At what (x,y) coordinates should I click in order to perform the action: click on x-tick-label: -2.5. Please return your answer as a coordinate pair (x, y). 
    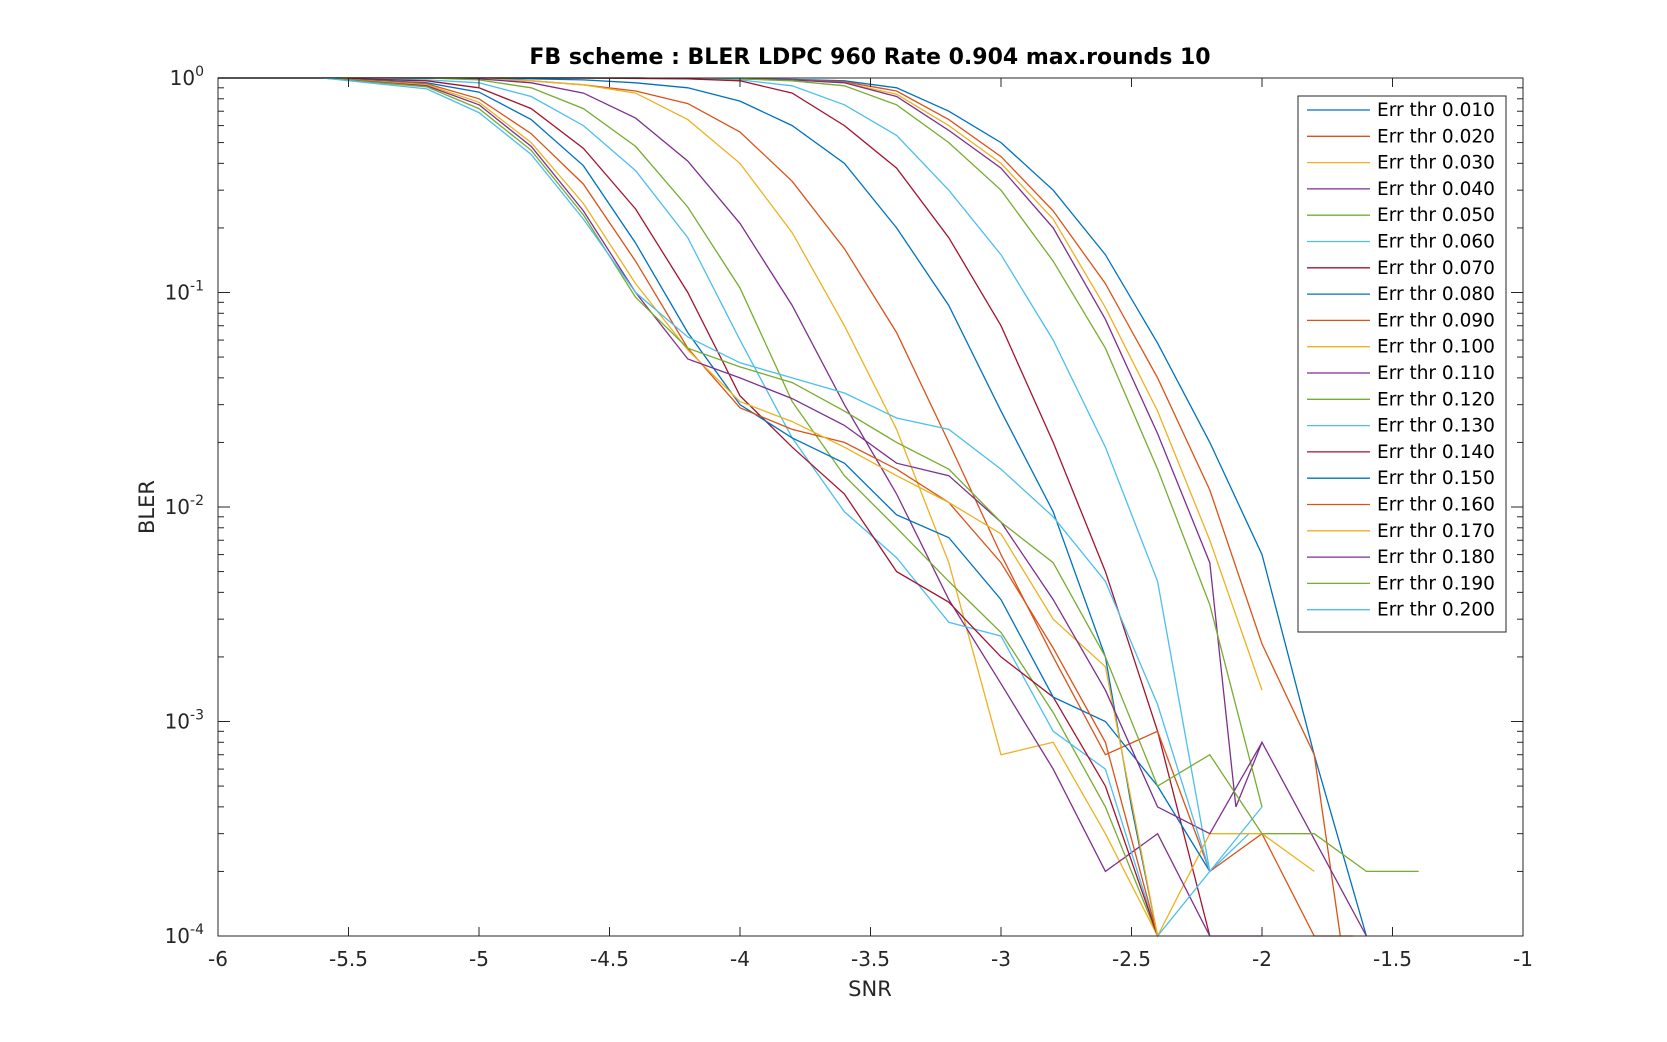
    Looking at the image, I should click on (1131, 959).